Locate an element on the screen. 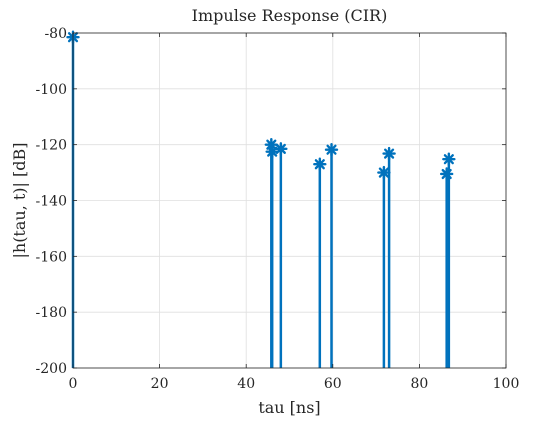  y-tick-label: -200 is located at coordinates (51, 369).